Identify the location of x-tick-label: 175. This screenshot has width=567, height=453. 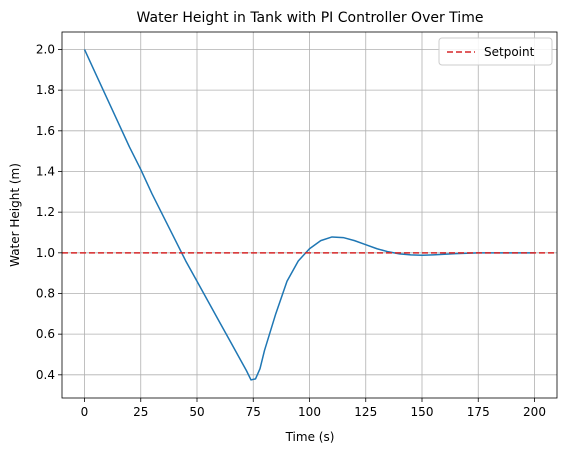
(478, 412).